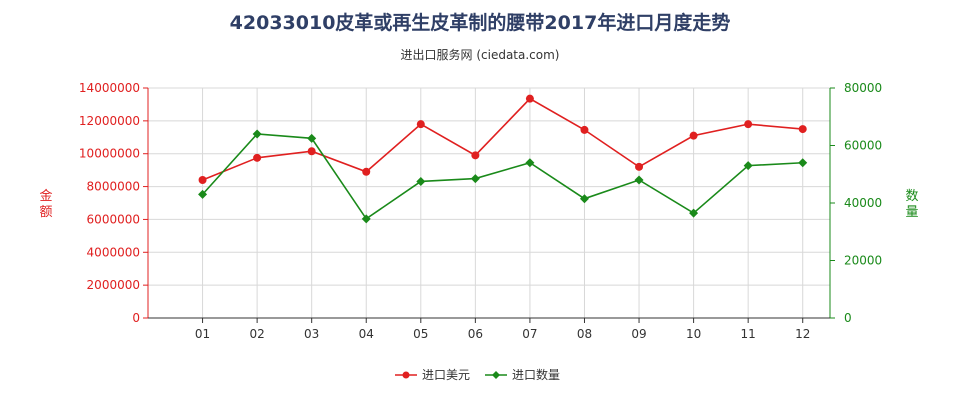 The image size is (960, 400). What do you see at coordinates (256, 334) in the screenshot?
I see `x-axis-tick-label: 02` at bounding box center [256, 334].